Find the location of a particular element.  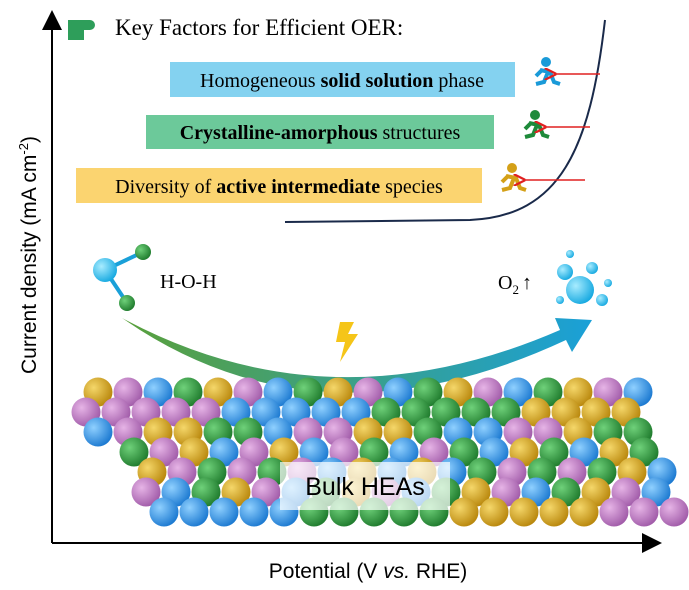

hand-icon is located at coordinates (81, 30).